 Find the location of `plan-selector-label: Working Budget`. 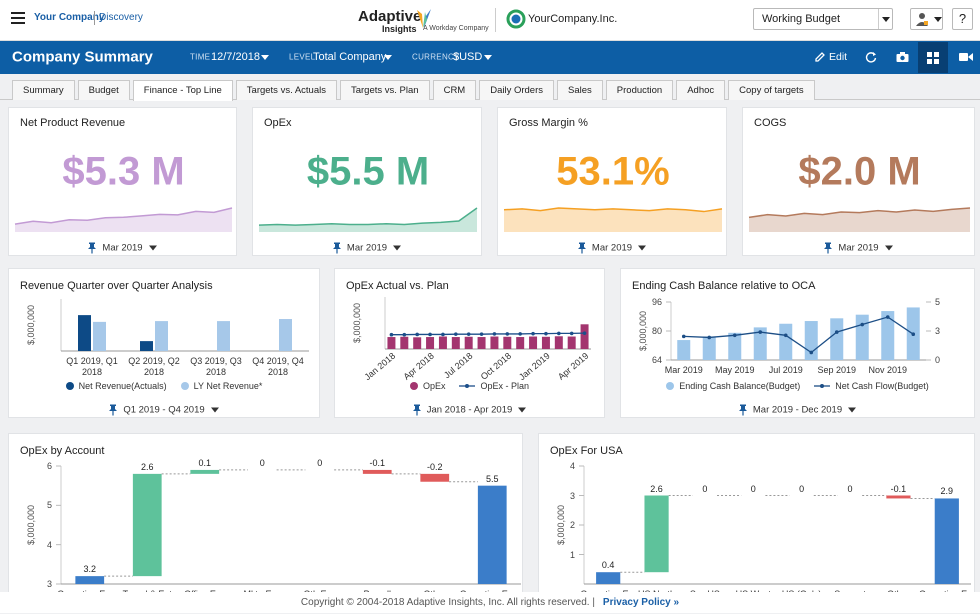

plan-selector-label: Working Budget is located at coordinates (801, 19).